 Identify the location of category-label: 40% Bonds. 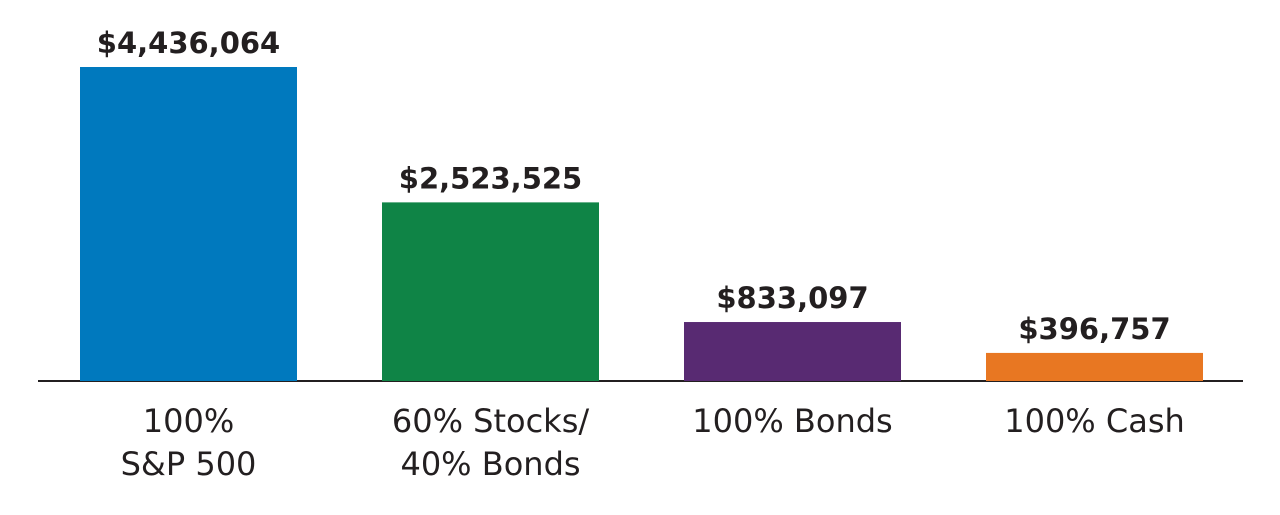
(490, 464).